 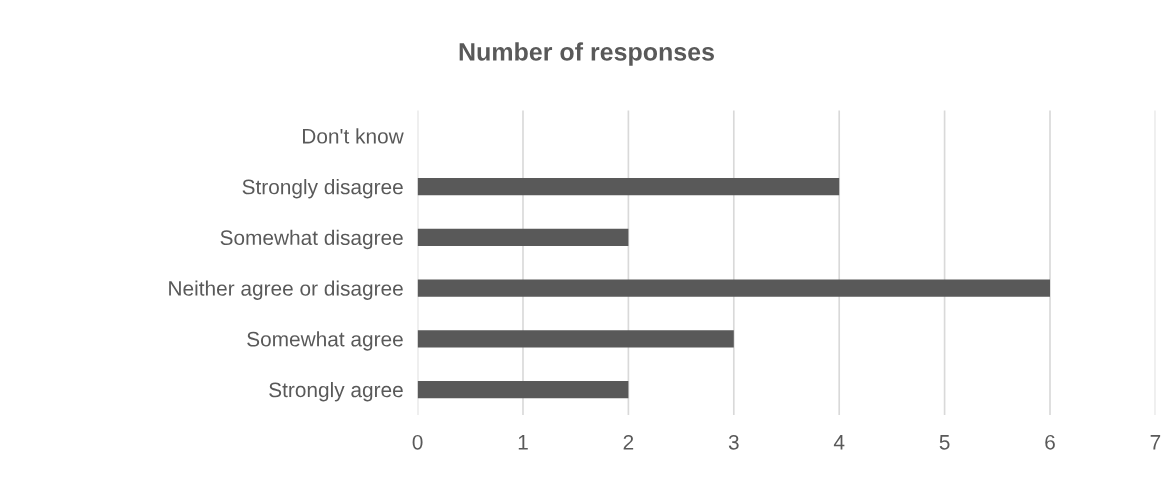 What do you see at coordinates (586, 54) in the screenshot?
I see `chart-title: Number of responses` at bounding box center [586, 54].